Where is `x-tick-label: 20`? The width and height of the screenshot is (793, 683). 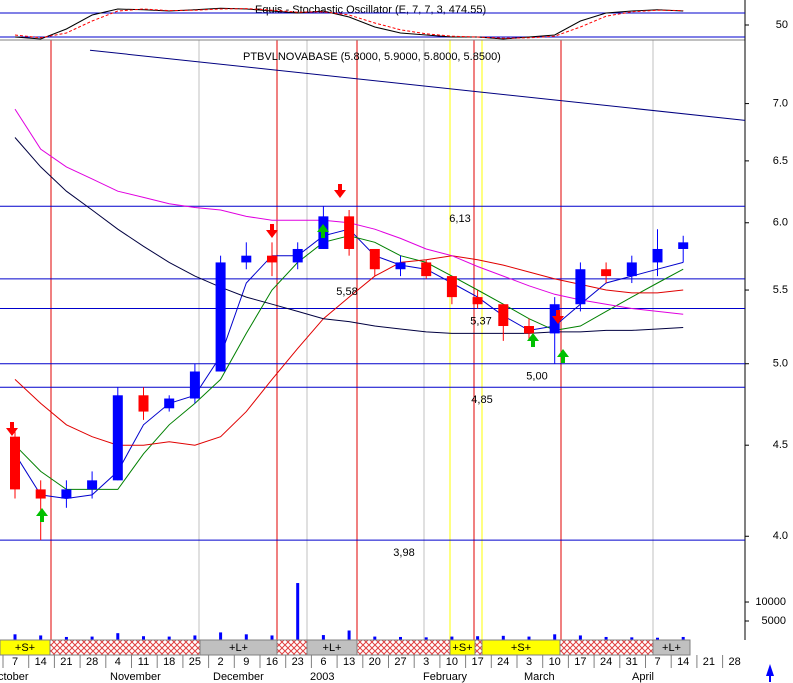 x-tick-label: 20 is located at coordinates (375, 662).